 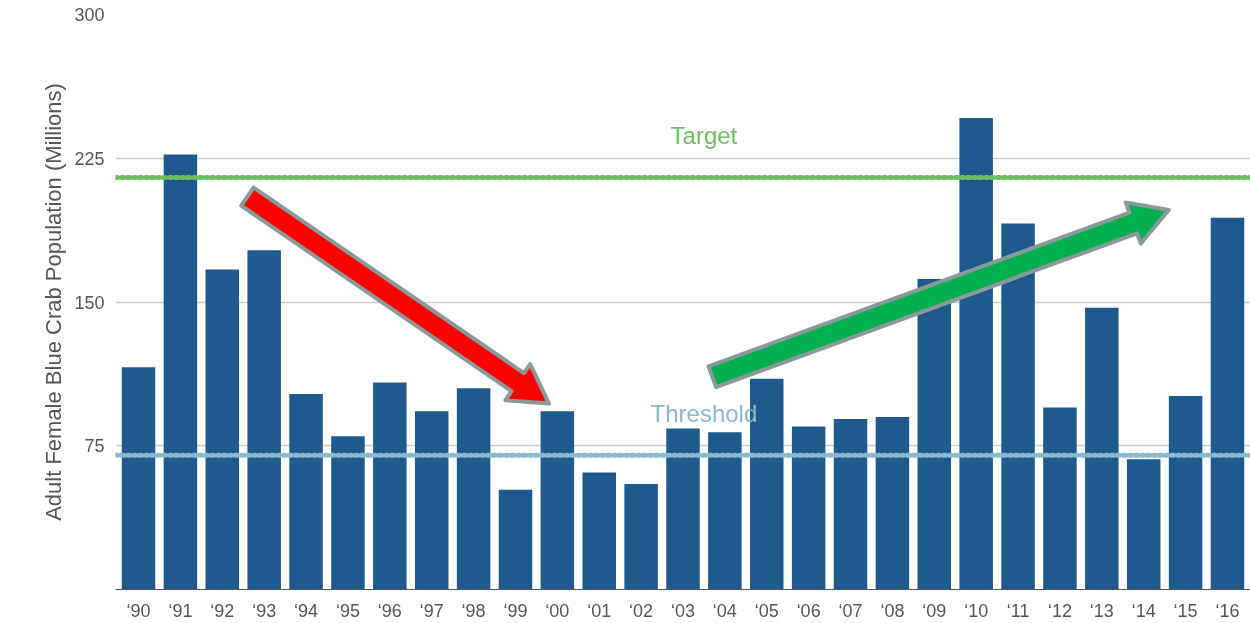 What do you see at coordinates (641, 610) in the screenshot?
I see `x-tick-label: ‘02` at bounding box center [641, 610].